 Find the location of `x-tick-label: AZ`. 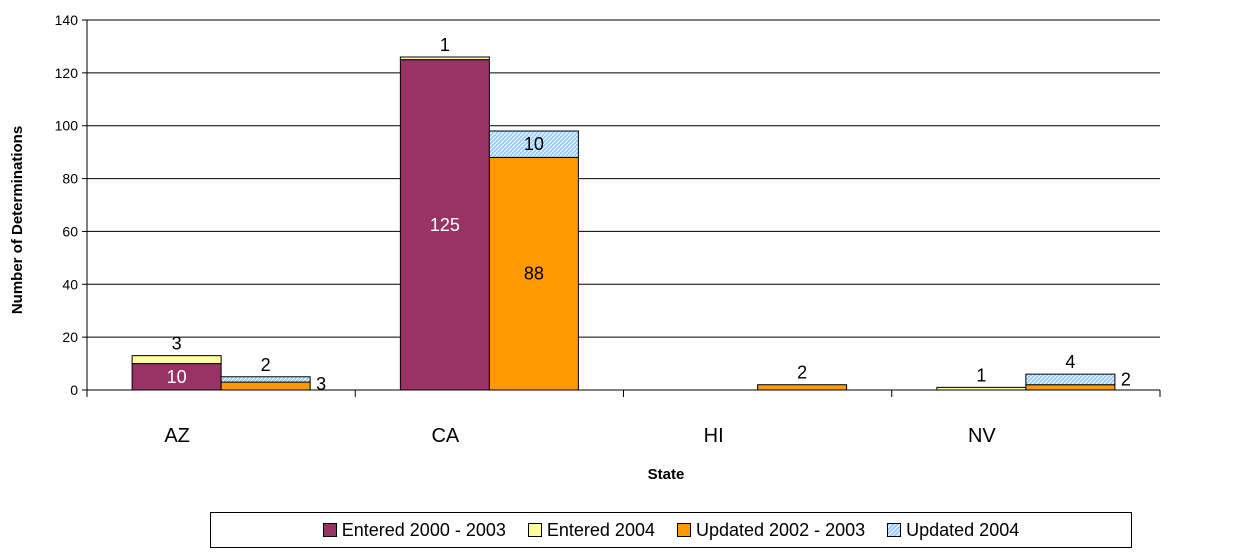

x-tick-label: AZ is located at coordinates (177, 436).